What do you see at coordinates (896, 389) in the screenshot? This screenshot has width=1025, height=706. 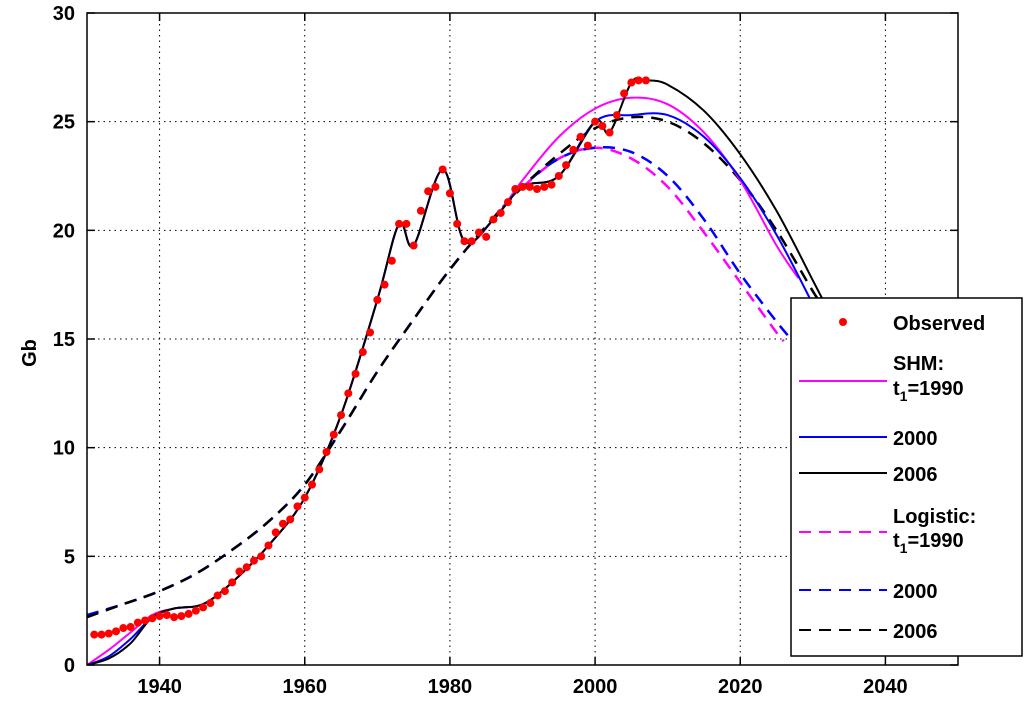 I see `legend-shm-t: t` at bounding box center [896, 389].